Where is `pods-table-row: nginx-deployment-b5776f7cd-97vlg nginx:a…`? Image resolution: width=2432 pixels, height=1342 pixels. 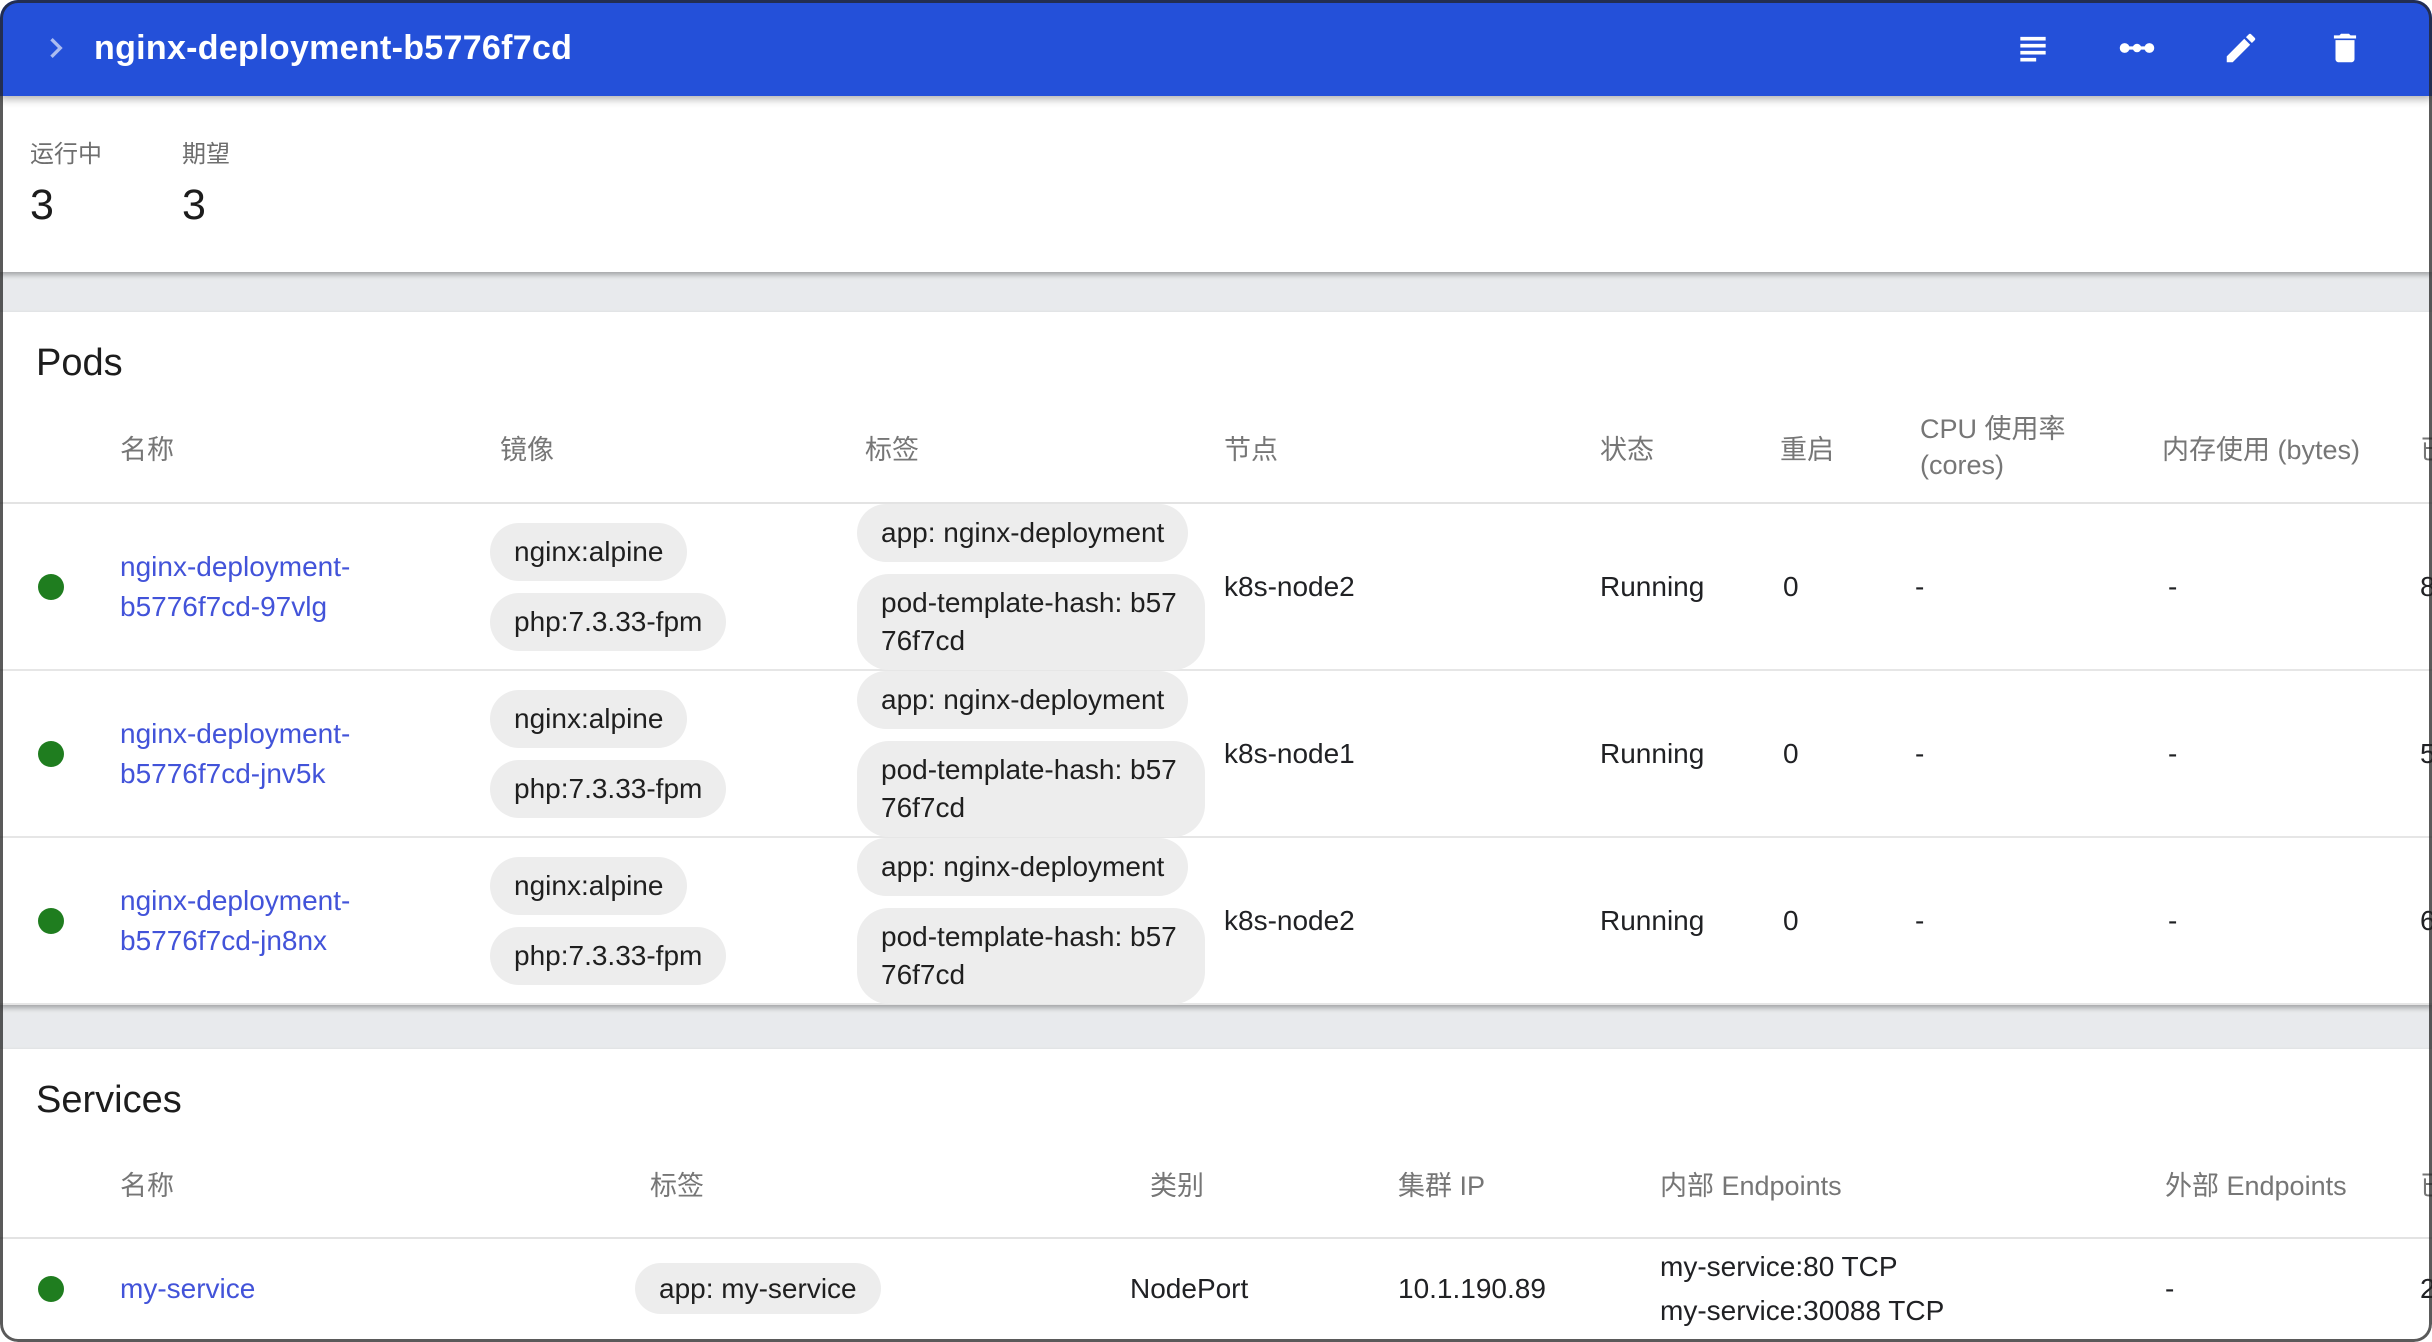 pods-table-row: nginx-deployment-b5776f7cd-97vlg nginx:a… is located at coordinates (1216, 587).